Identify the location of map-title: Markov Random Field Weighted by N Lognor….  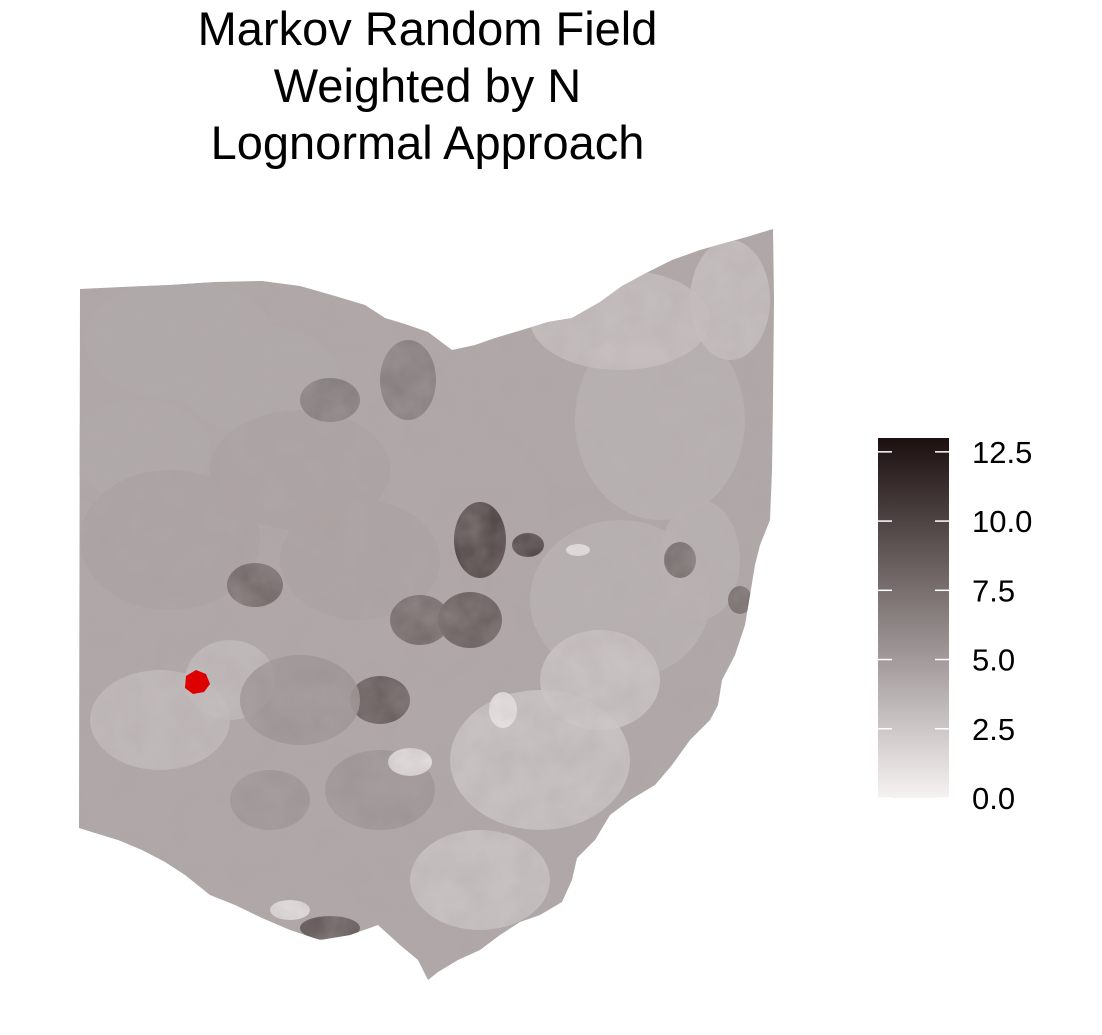
(427, 85).